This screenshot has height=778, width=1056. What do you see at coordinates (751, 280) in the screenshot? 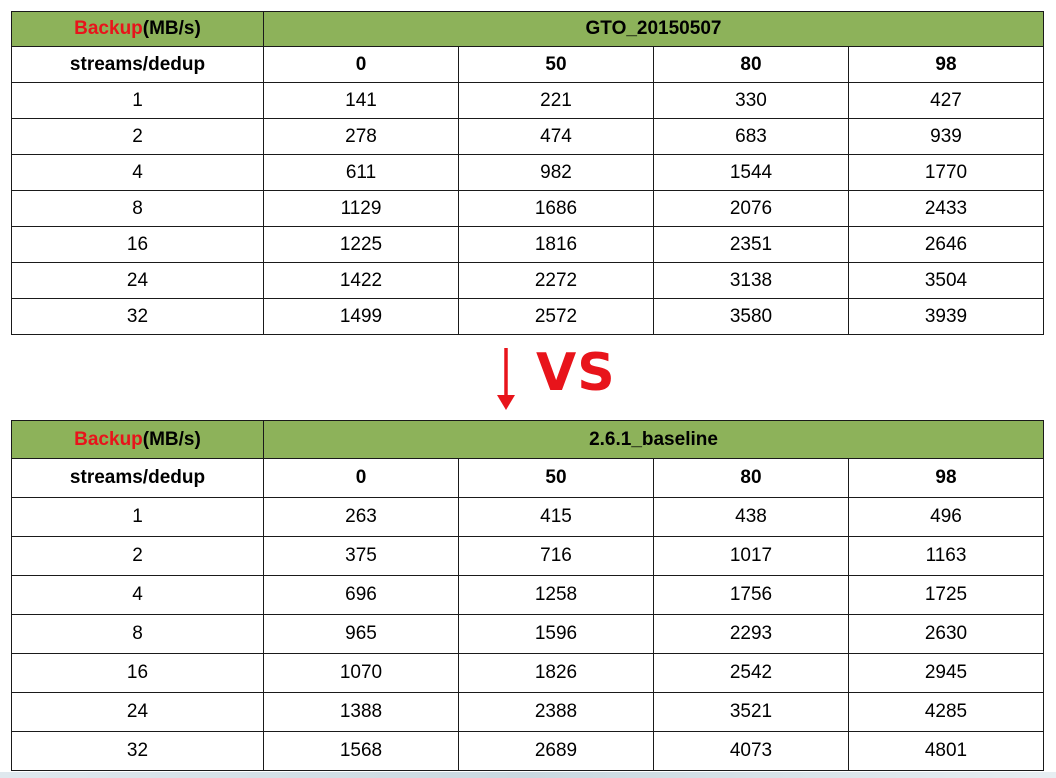
I see `table-cell: 3138` at bounding box center [751, 280].